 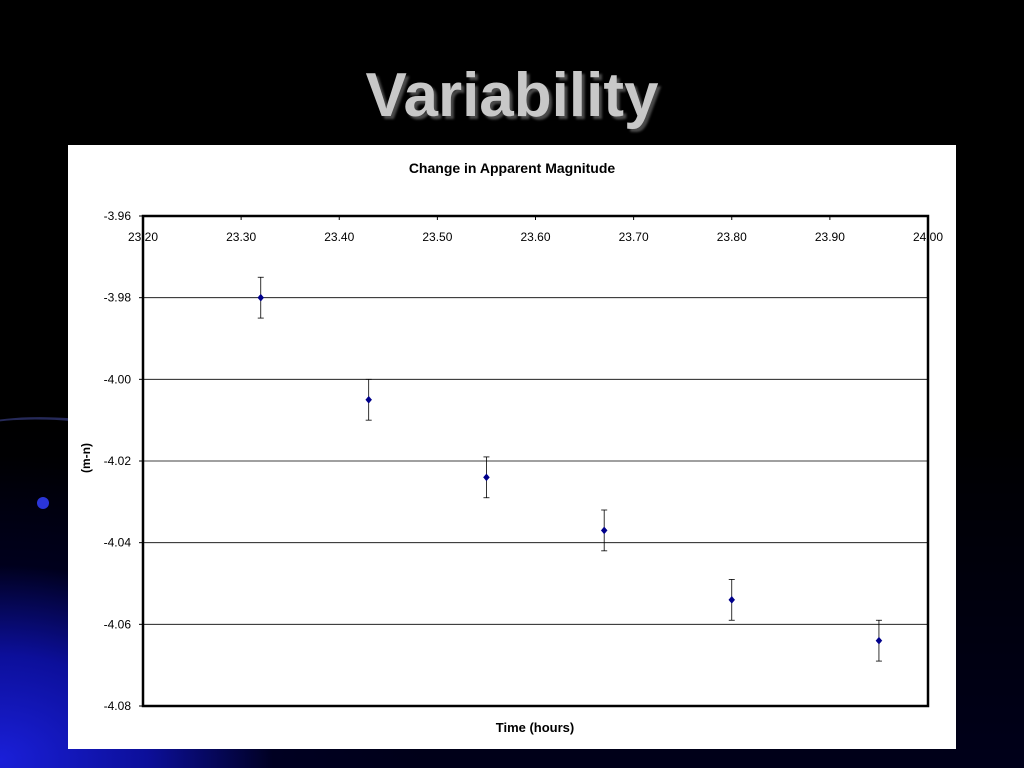 What do you see at coordinates (339, 237) in the screenshot?
I see `x-tick-label: 23.40` at bounding box center [339, 237].